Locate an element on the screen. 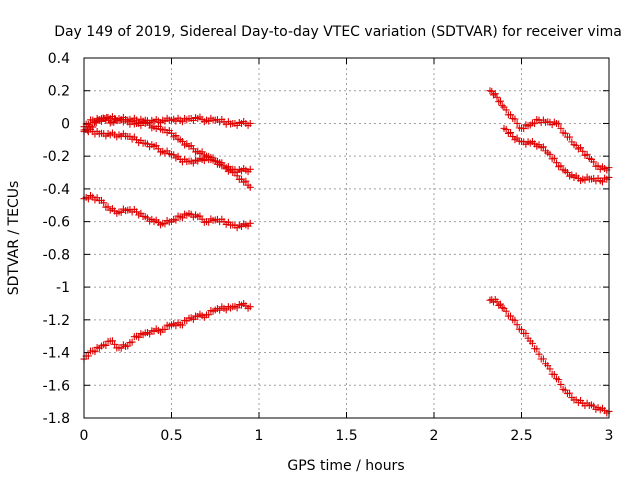  series-track-h is located at coordinates (549, 356).